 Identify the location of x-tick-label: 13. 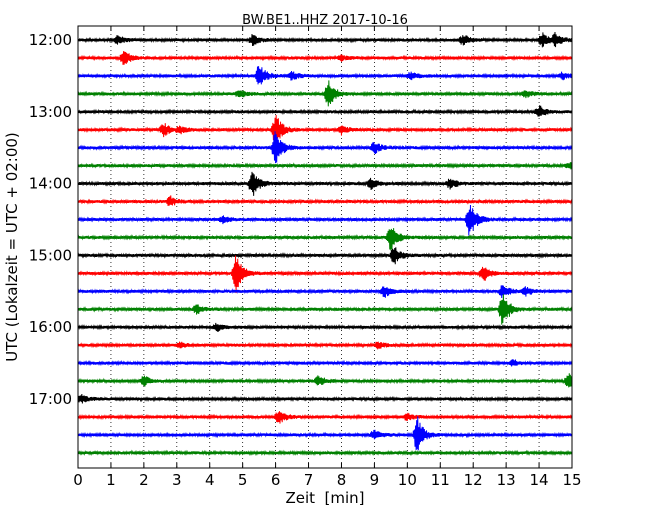
(506, 480).